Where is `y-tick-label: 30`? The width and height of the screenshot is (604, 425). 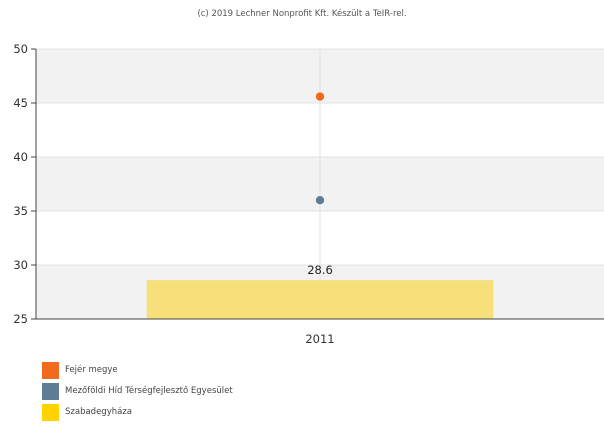 y-tick-label: 30 is located at coordinates (20, 265).